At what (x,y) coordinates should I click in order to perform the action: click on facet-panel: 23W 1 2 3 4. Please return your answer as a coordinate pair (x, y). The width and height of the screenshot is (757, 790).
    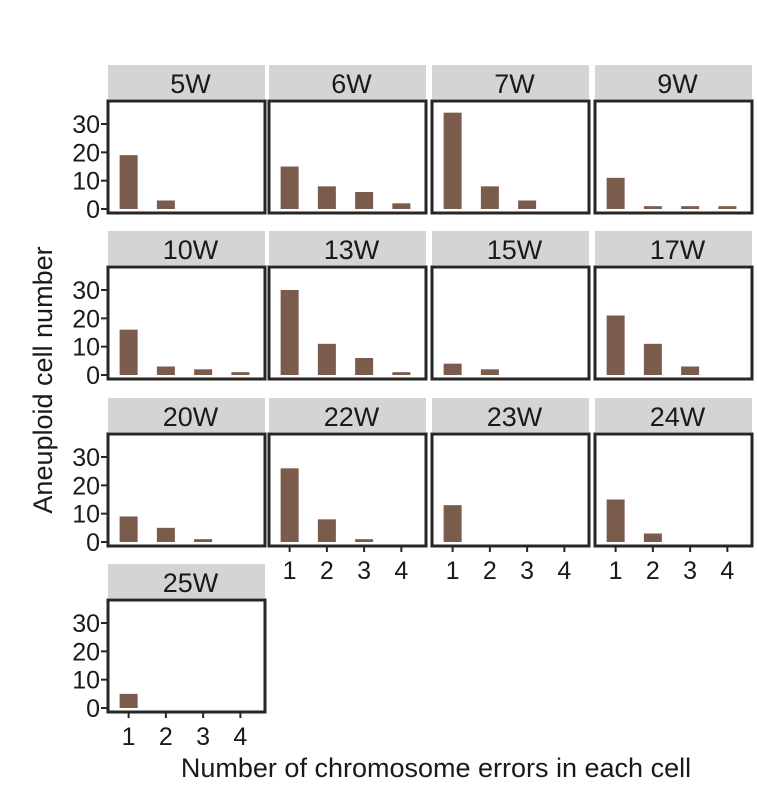
    Looking at the image, I should click on (510, 491).